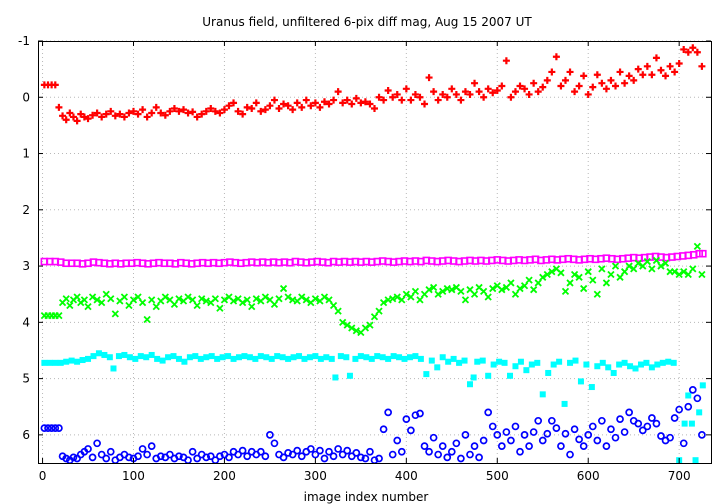 This screenshot has width=720, height=504. What do you see at coordinates (26, 97) in the screenshot?
I see `y-tick-label: 0` at bounding box center [26, 97].